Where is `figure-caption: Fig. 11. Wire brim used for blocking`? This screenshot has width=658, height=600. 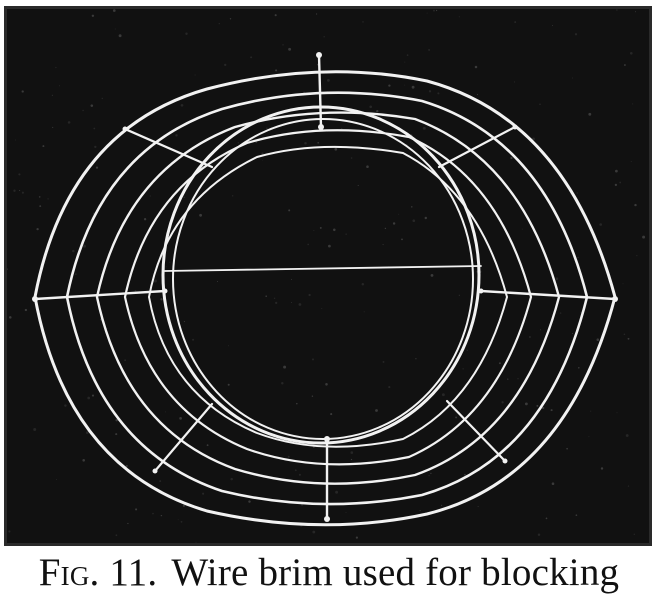
figure-caption: Fig. 11. Wire brim used for blocking is located at coordinates (329, 573).